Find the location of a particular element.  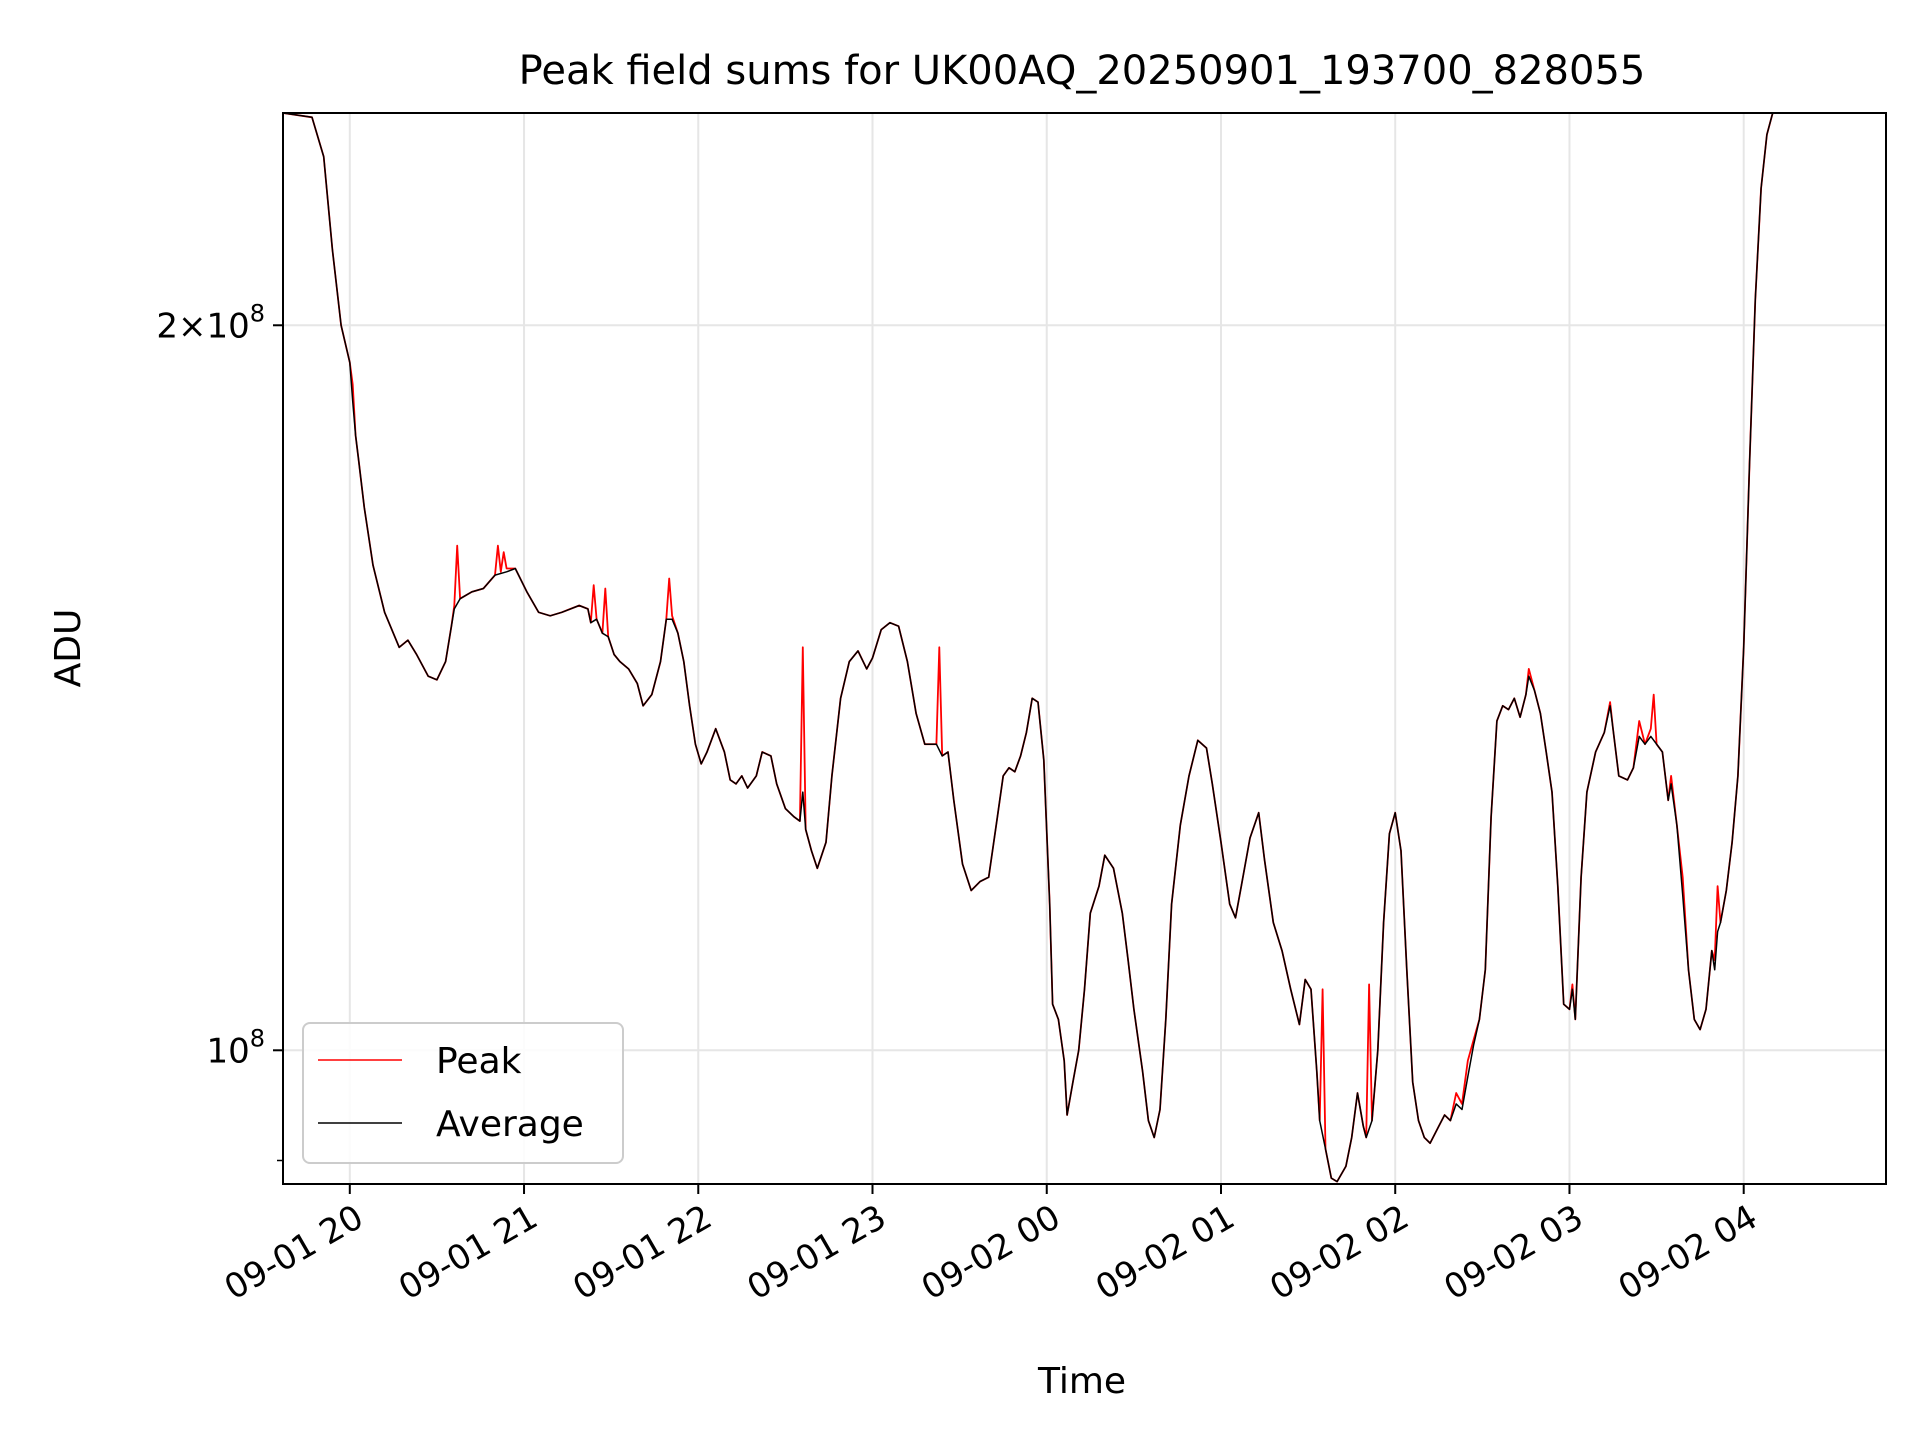

y-tick-label: 108 is located at coordinates (235, 1047).